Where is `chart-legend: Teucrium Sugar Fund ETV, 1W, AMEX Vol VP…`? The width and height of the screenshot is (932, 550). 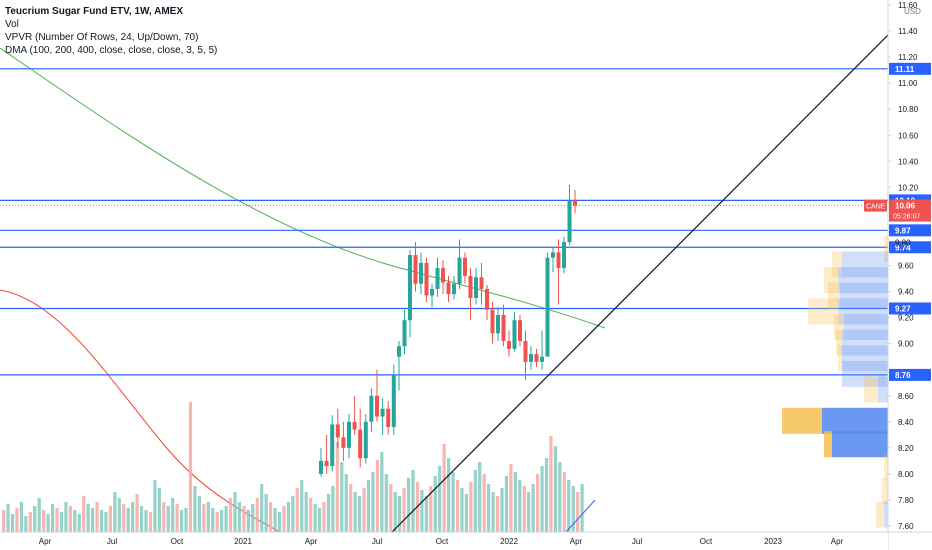 chart-legend: Teucrium Sugar Fund ETV, 1W, AMEX Vol VP… is located at coordinates (111, 31).